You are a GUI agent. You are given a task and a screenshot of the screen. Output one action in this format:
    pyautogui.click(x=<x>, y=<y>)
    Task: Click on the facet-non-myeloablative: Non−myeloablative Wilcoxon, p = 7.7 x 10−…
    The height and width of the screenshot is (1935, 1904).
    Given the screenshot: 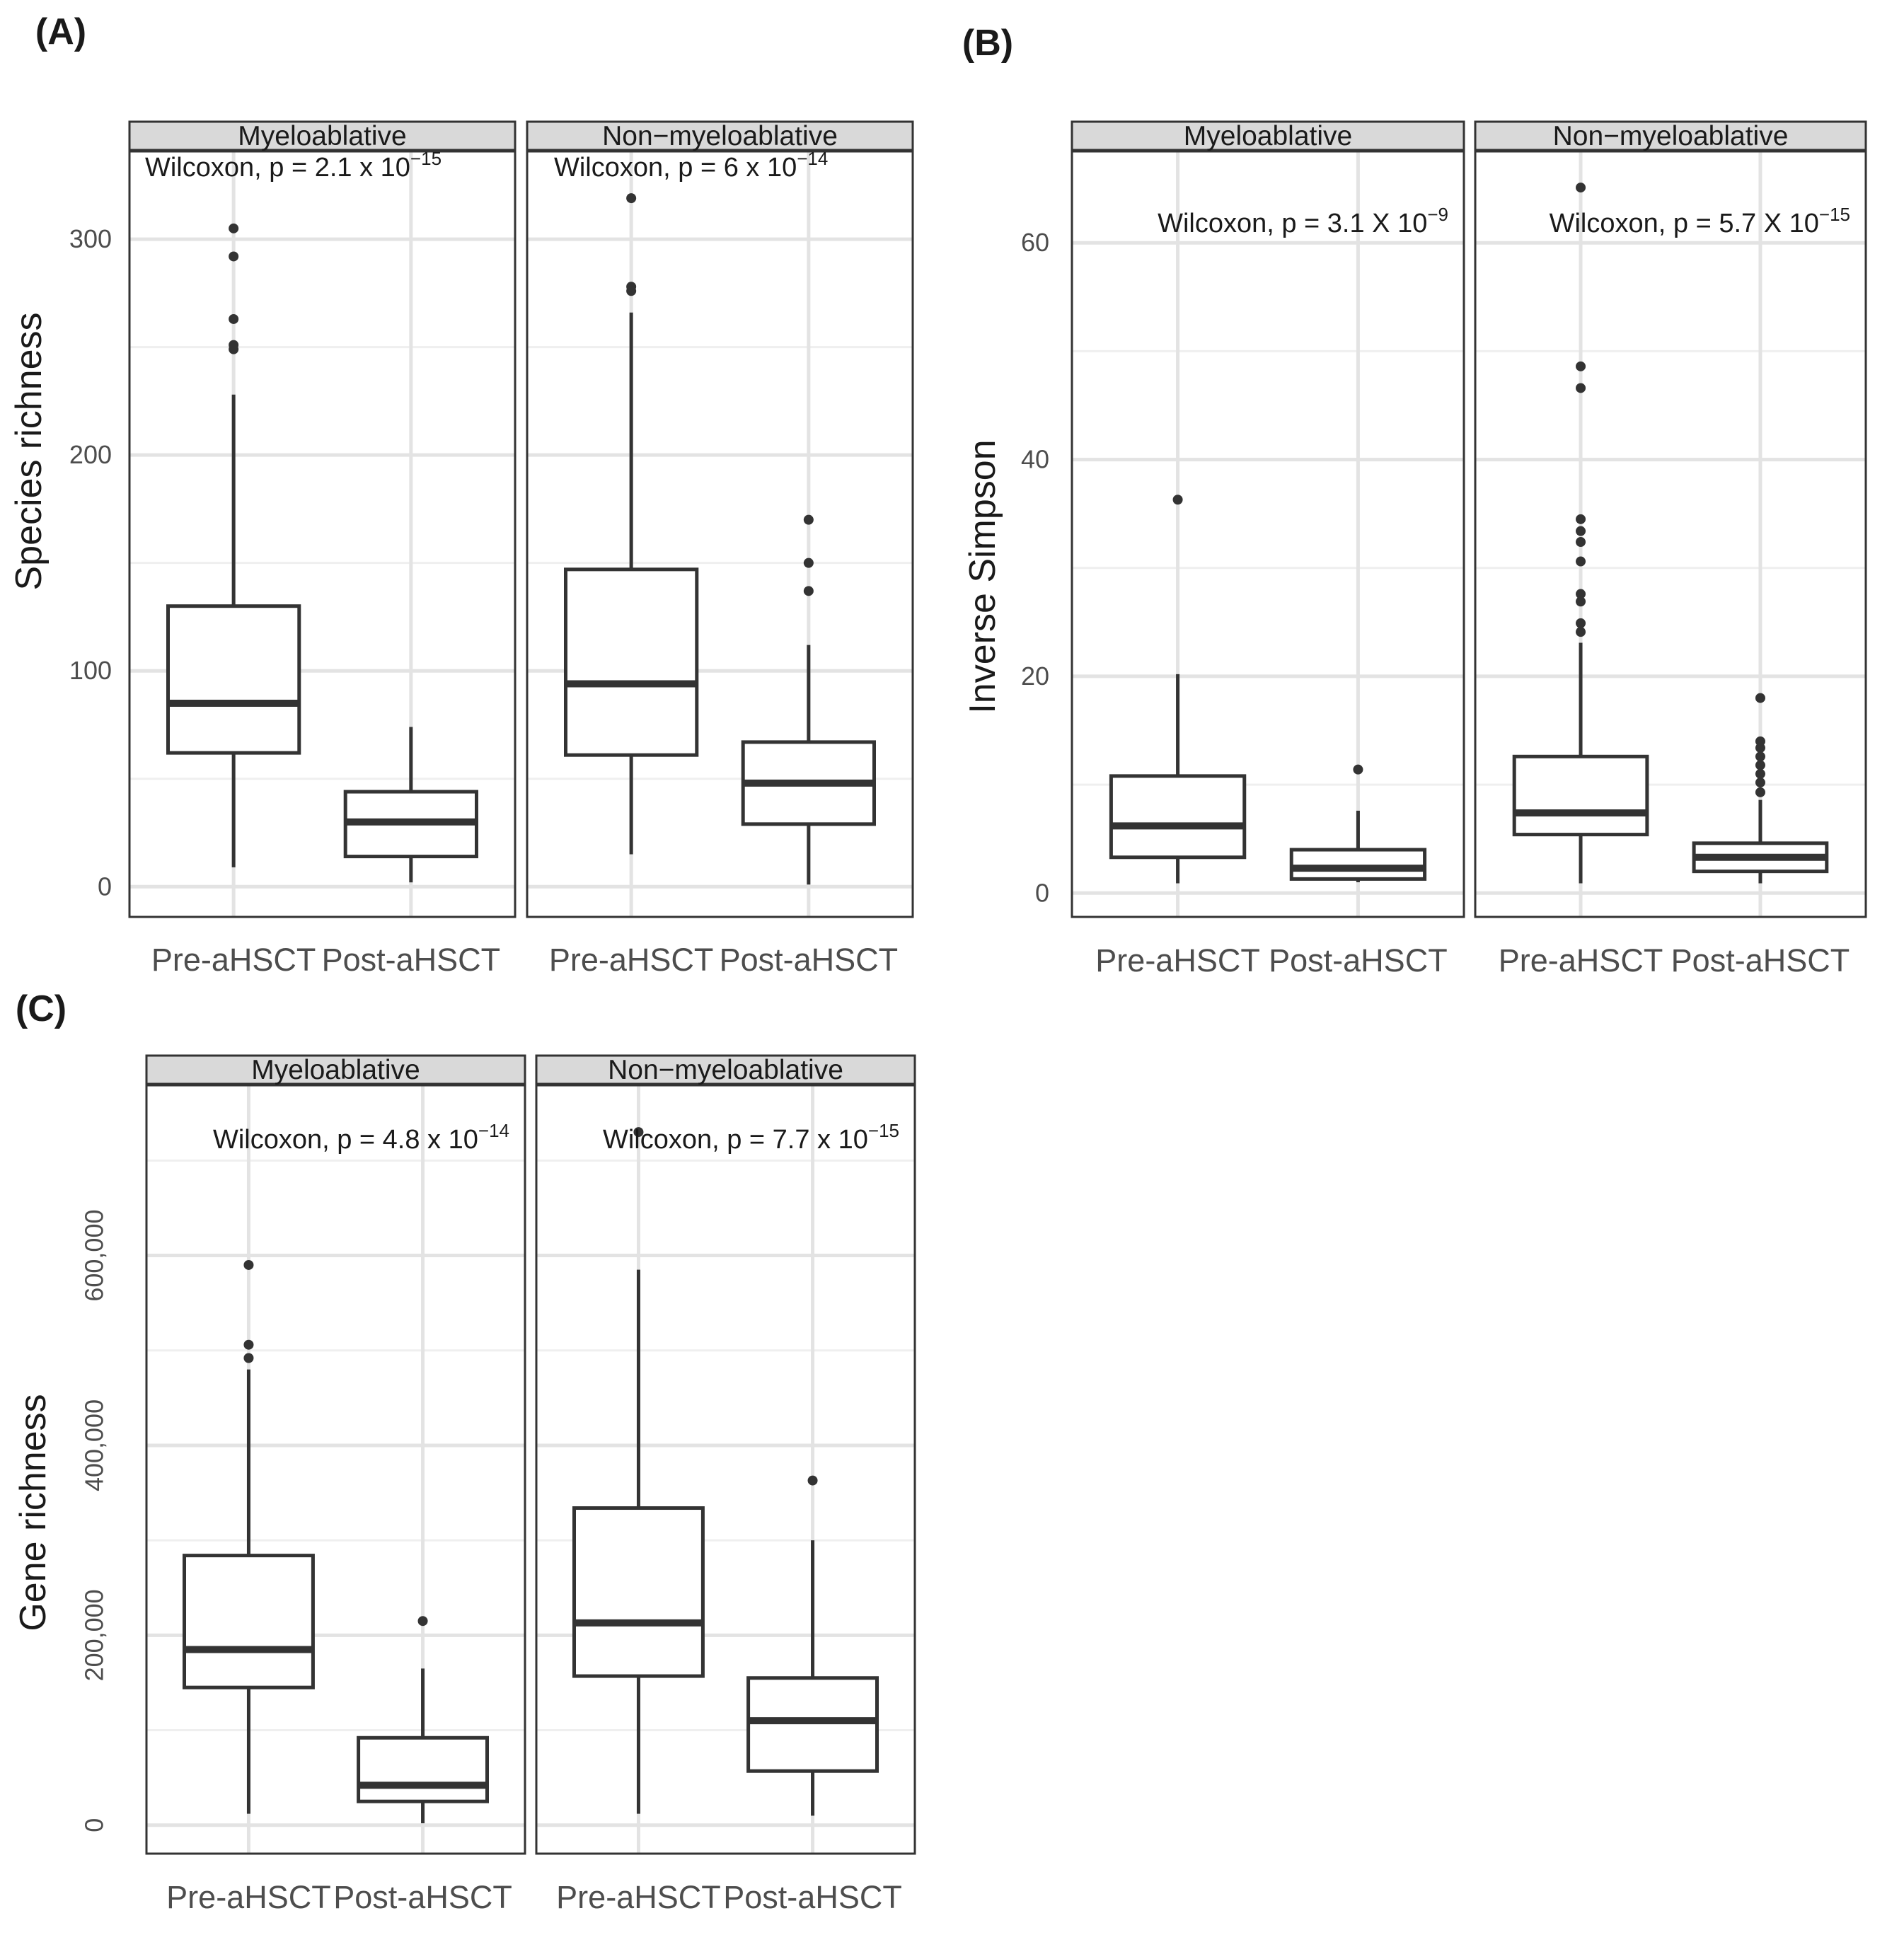 What is the action you would take?
    pyautogui.click(x=725, y=1485)
    